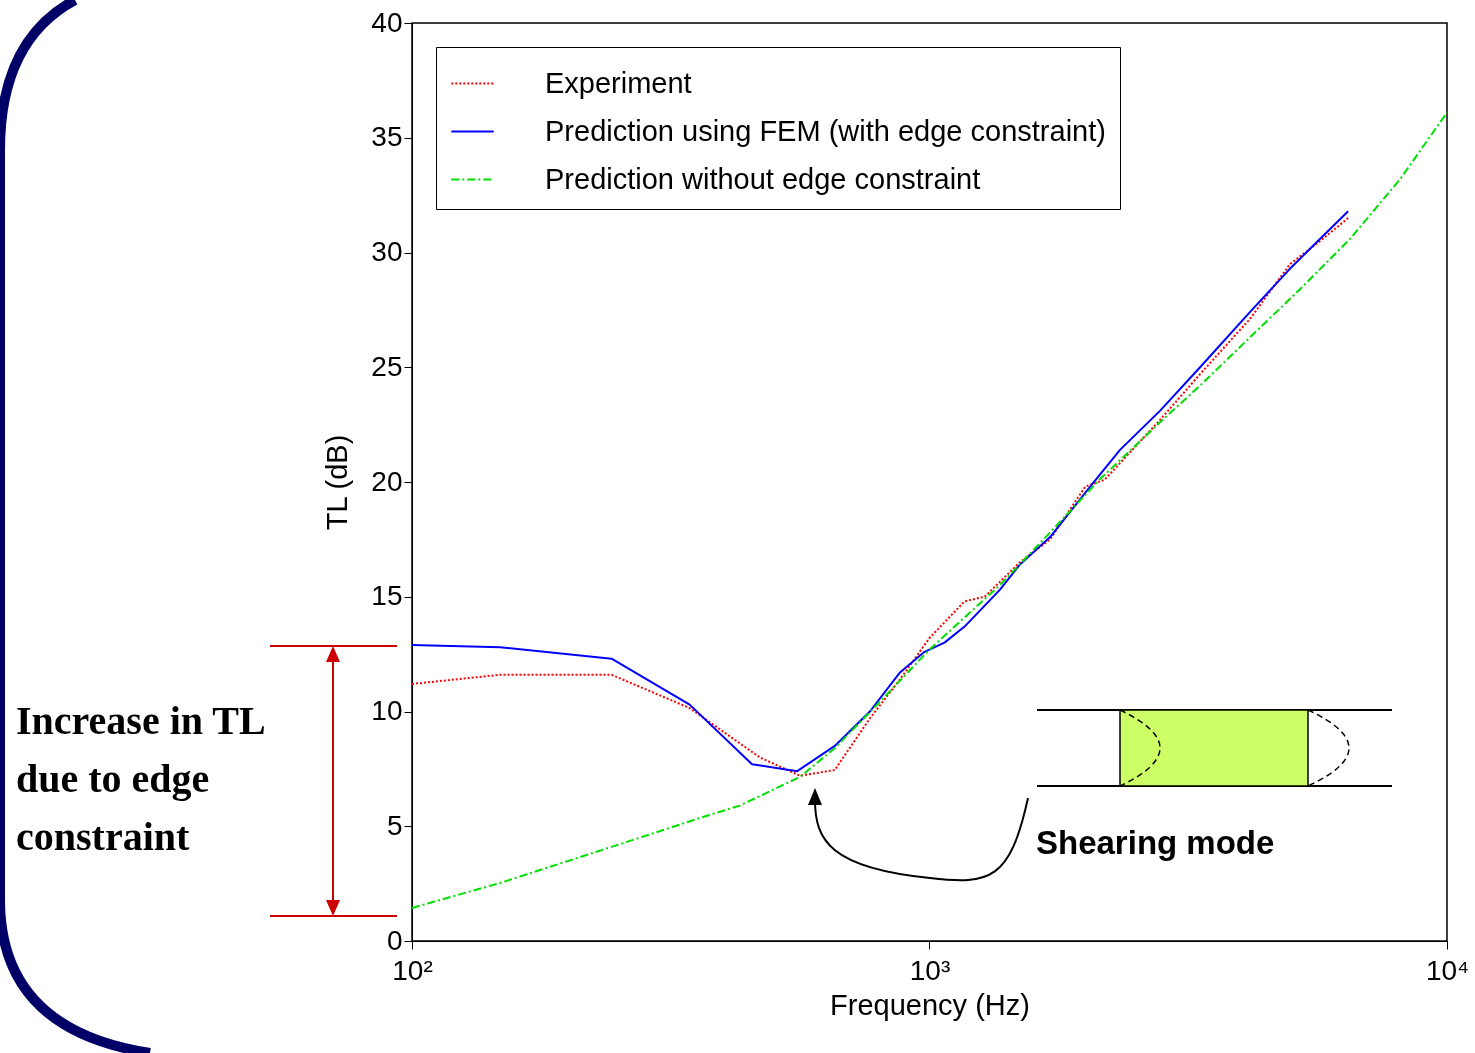 The image size is (1475, 1053). Describe the element at coordinates (387, 596) in the screenshot. I see `y-tick-label: 15` at that location.